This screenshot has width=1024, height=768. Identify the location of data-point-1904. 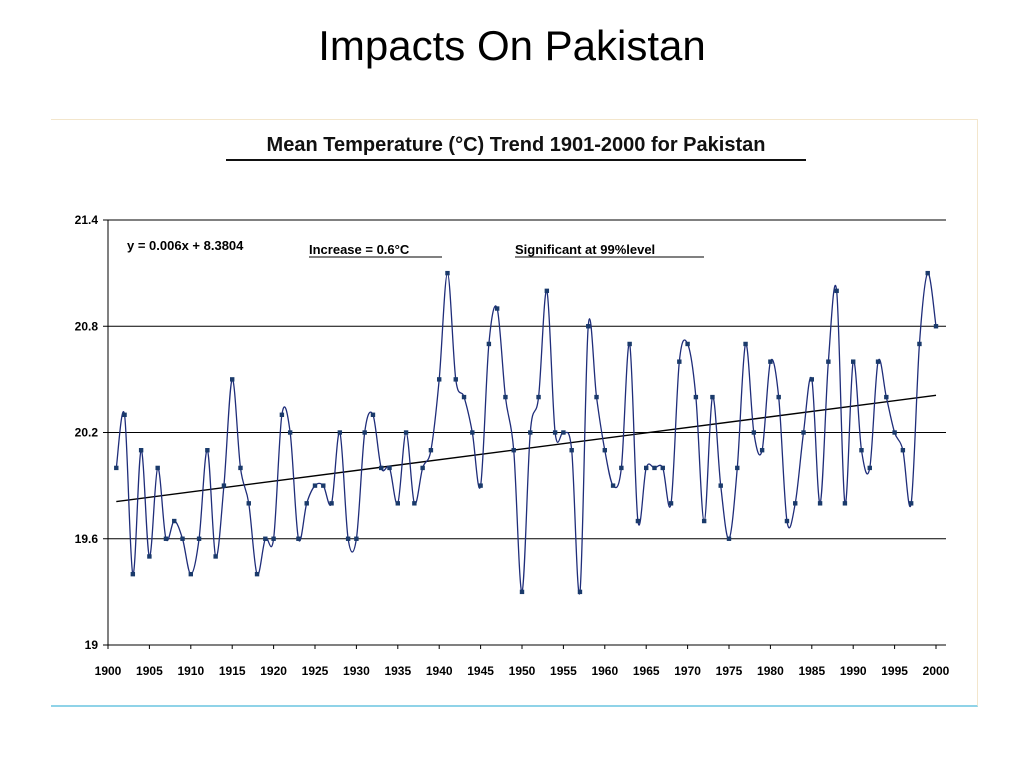
(141, 450).